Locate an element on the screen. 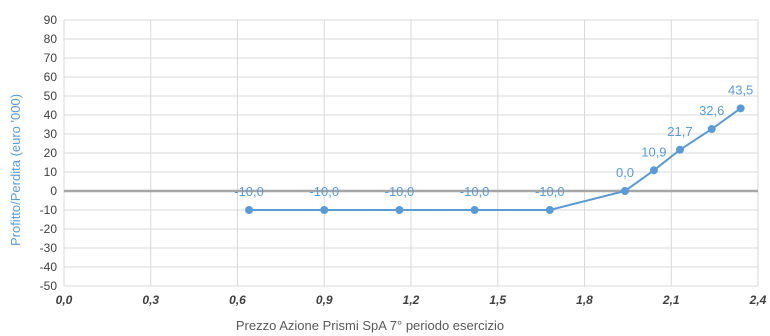 This screenshot has height=336, width=770. data-label: 21,7 is located at coordinates (679, 131).